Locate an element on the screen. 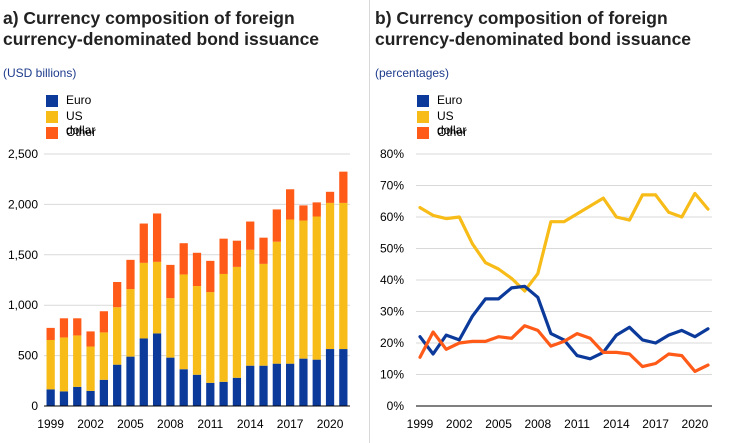 Image resolution: width=744 pixels, height=443 pixels. panel-divider is located at coordinates (369, 221).